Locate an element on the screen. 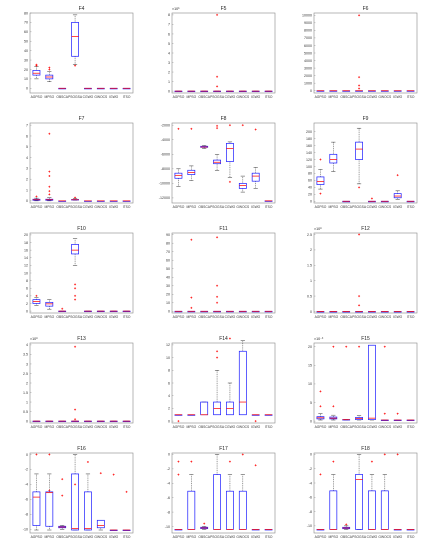 The height and width of the screenshot is (555, 429). y-tick-label: 2.5 is located at coordinates (309, 235).